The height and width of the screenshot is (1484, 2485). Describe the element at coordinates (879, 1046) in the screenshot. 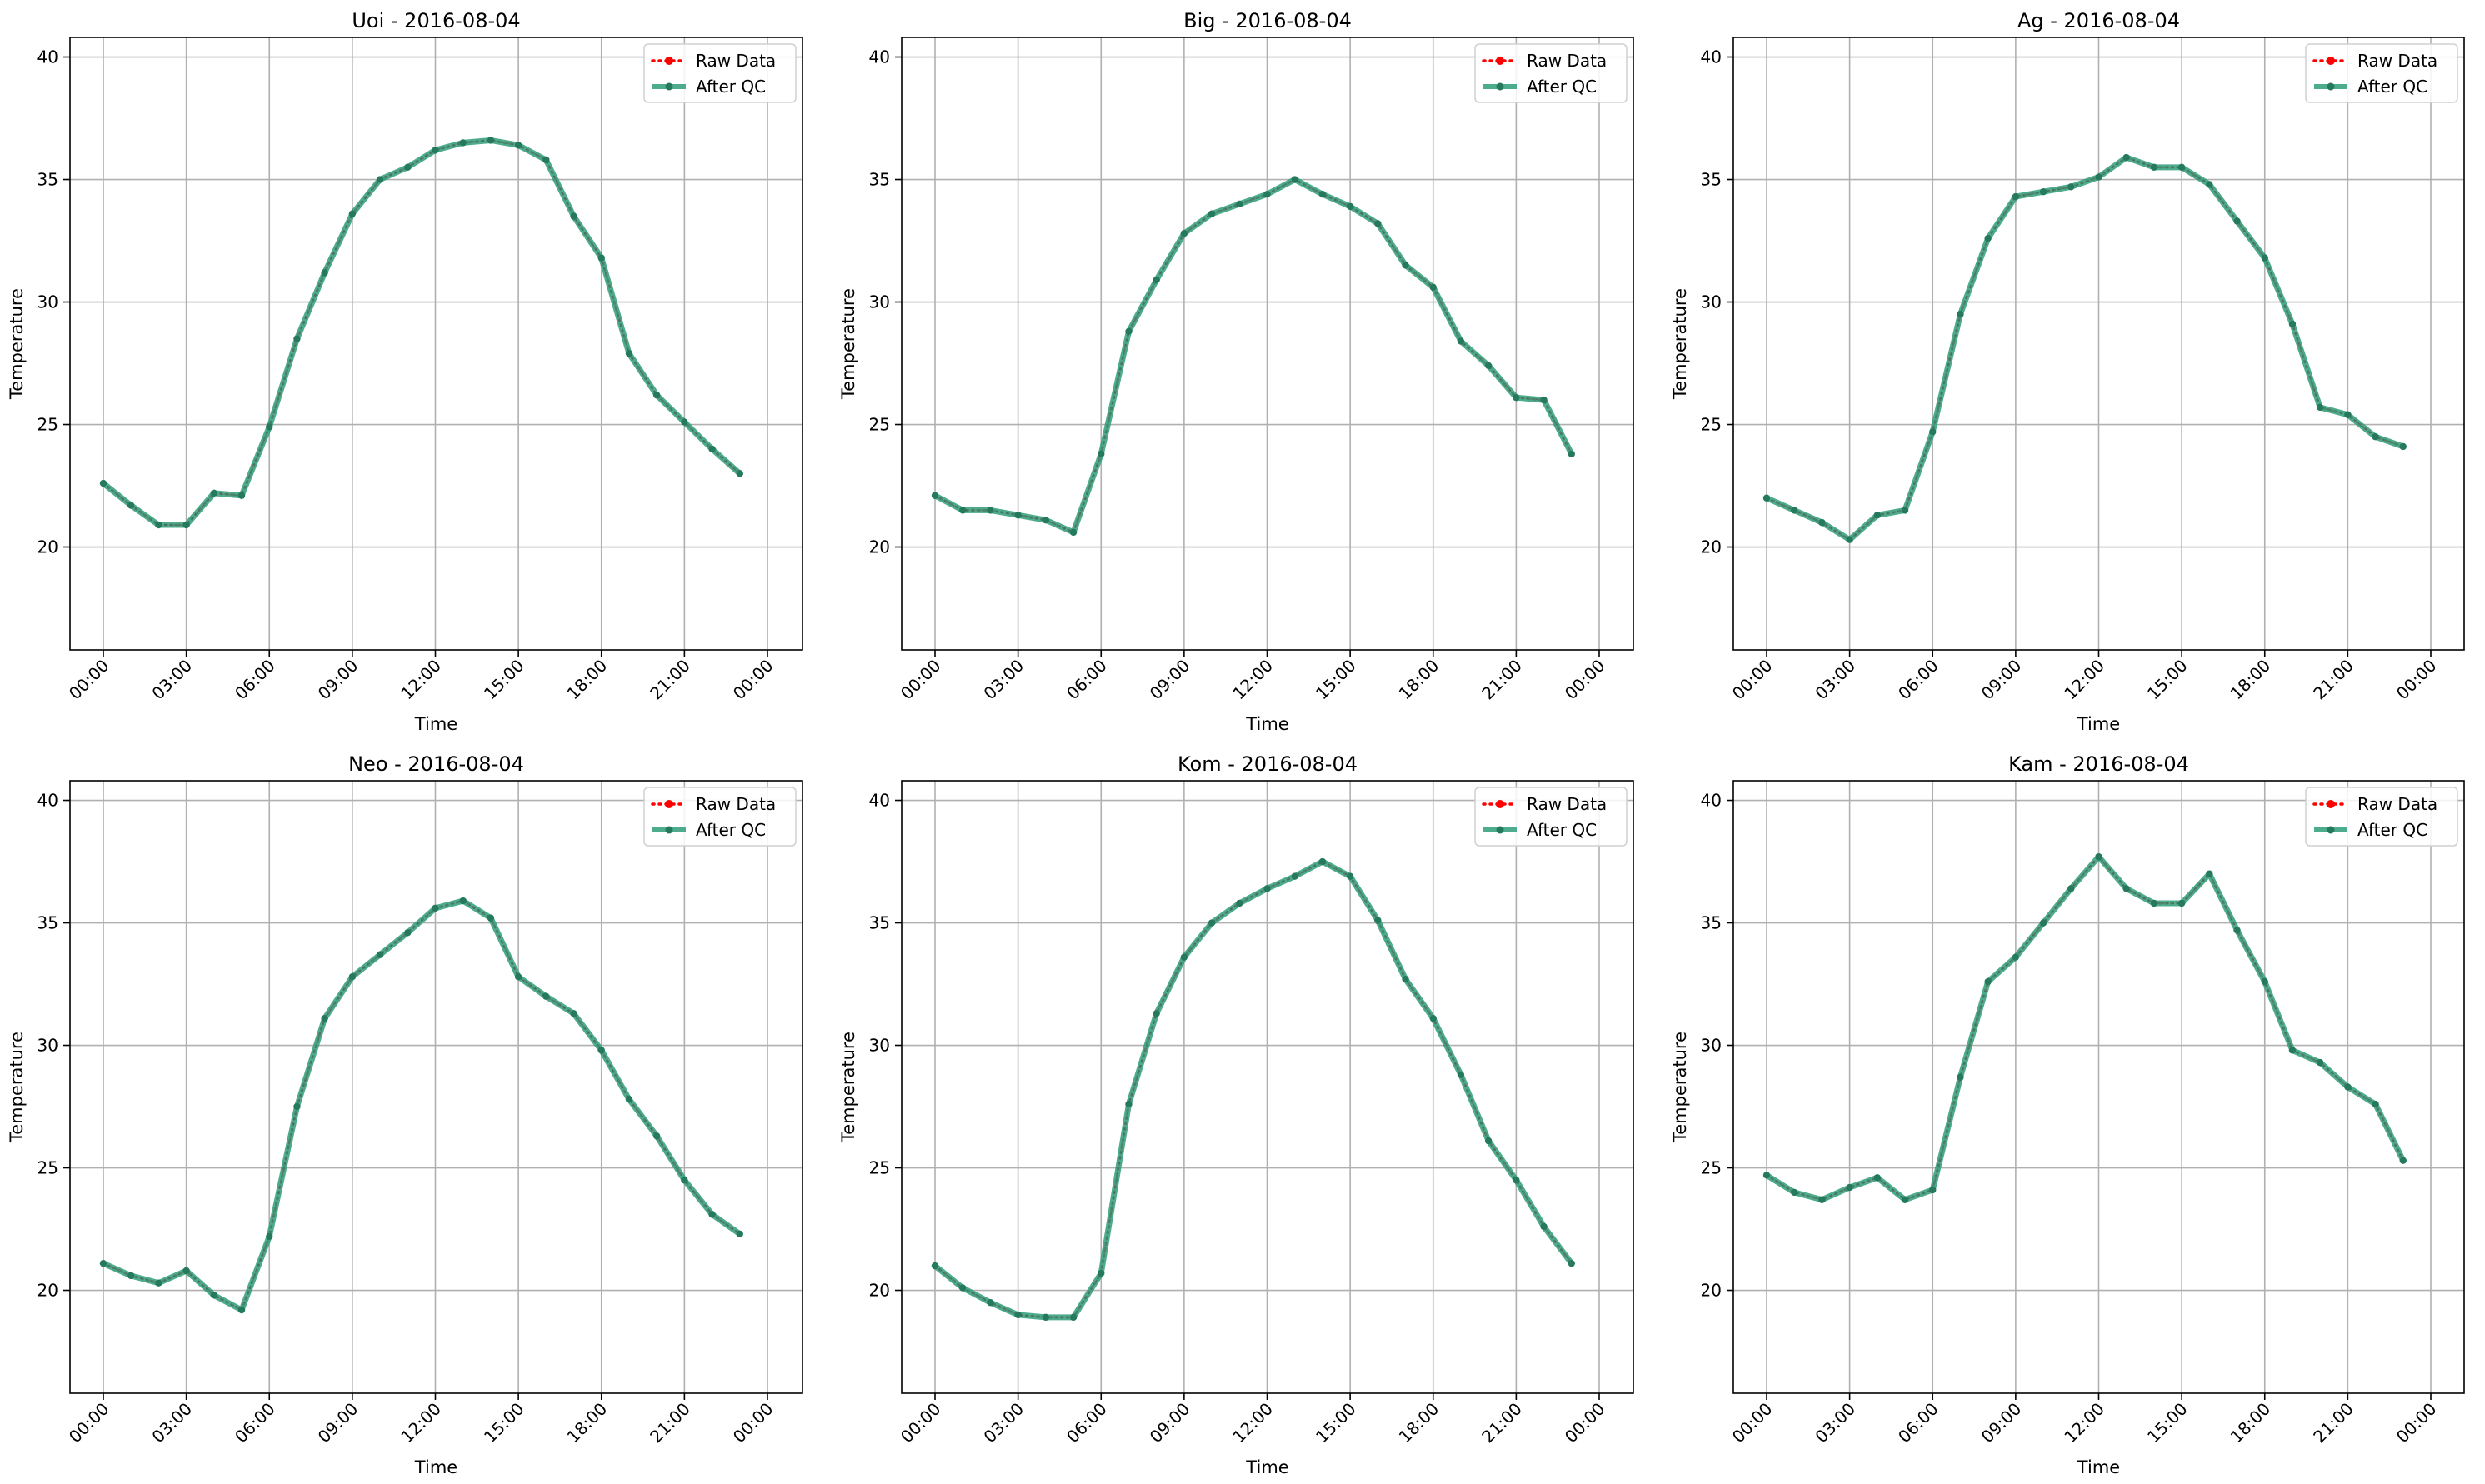

I see `y-tick-label: 30` at that location.